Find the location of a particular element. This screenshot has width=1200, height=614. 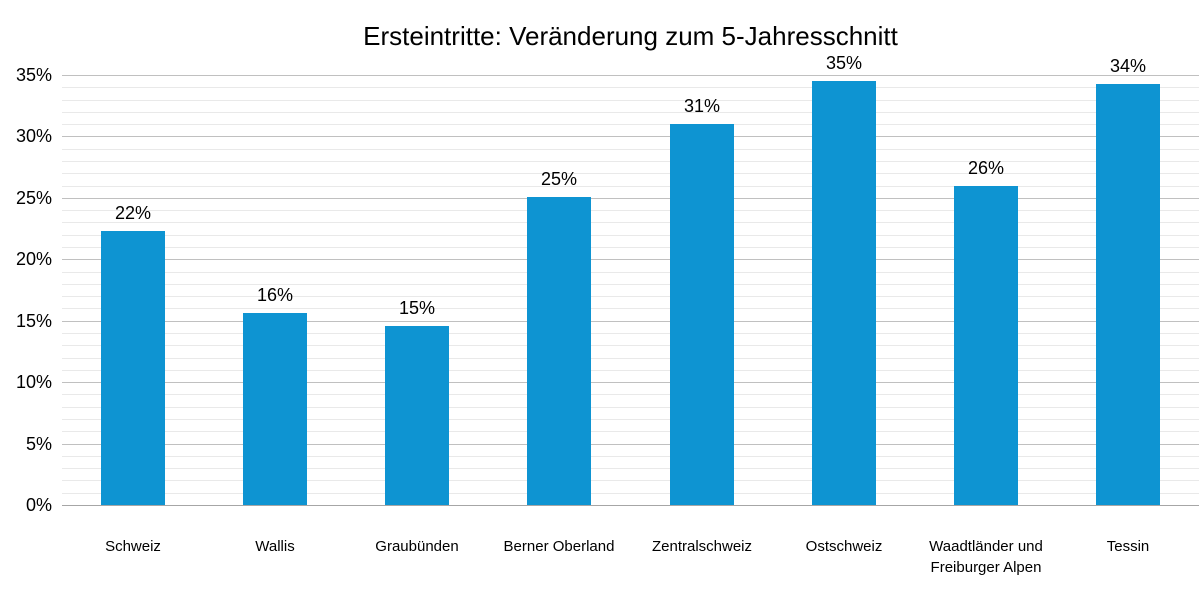

bar-value-label: 26% is located at coordinates (986, 168).